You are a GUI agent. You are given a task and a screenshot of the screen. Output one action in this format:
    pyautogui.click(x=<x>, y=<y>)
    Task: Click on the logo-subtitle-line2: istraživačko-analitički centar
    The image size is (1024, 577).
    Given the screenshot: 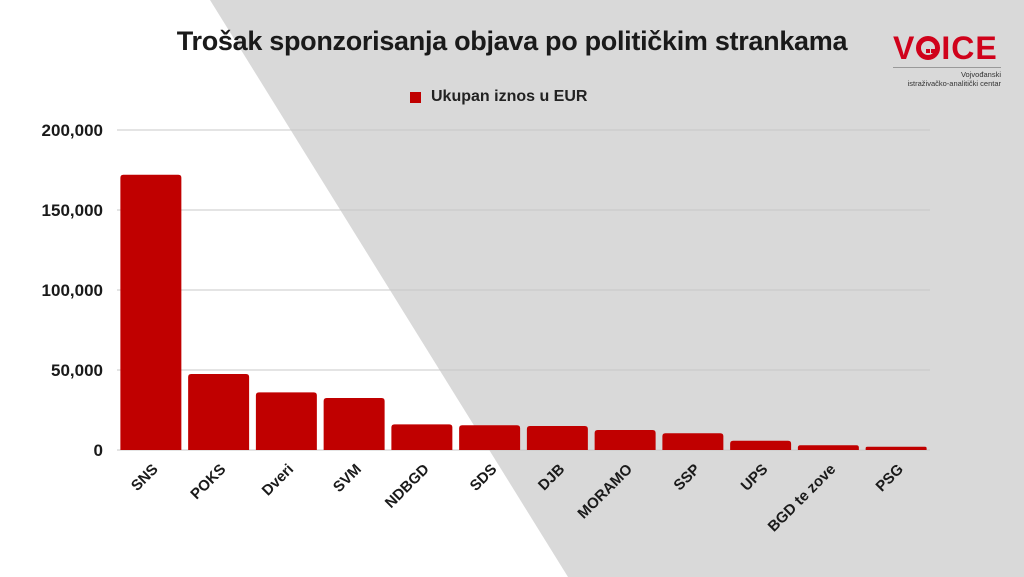 What is the action you would take?
    pyautogui.click(x=954, y=83)
    